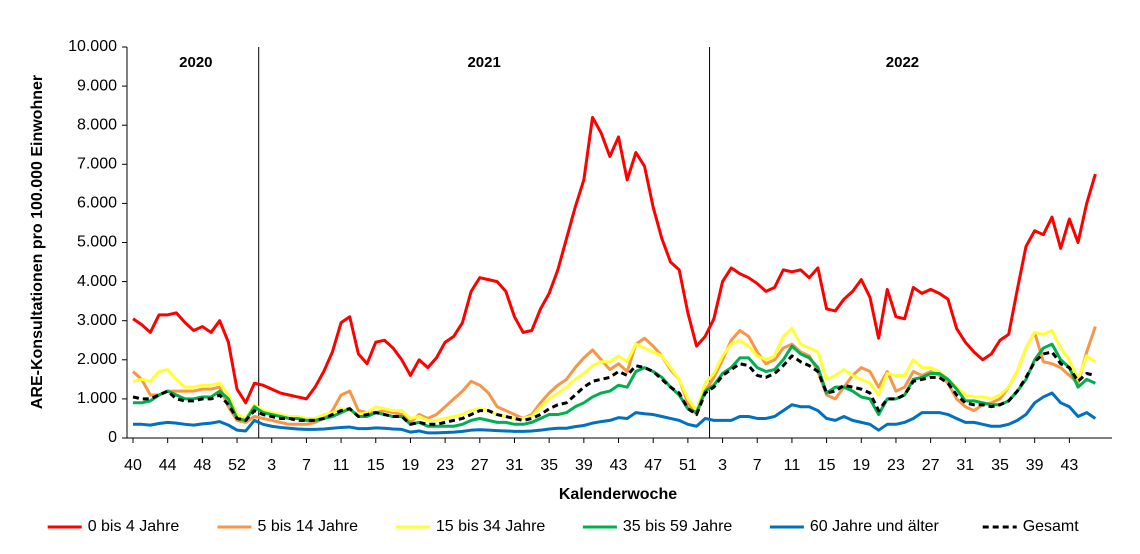 This screenshot has width=1140, height=554. I want to click on y-tick-label: 0, so click(112, 437).